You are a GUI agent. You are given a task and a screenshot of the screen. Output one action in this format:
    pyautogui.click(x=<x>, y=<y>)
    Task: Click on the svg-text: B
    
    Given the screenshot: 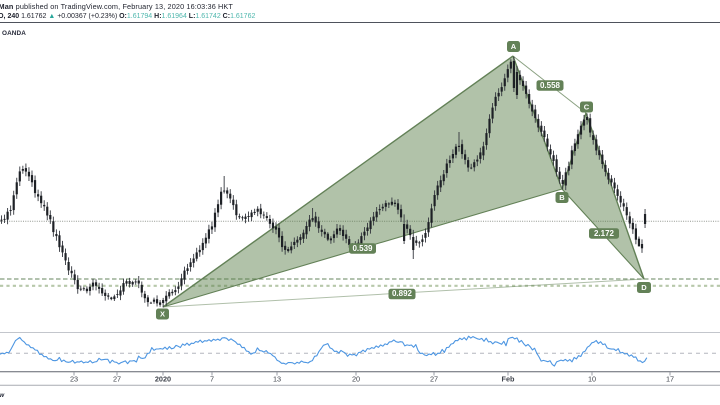 What is the action you would take?
    pyautogui.click(x=562, y=197)
    